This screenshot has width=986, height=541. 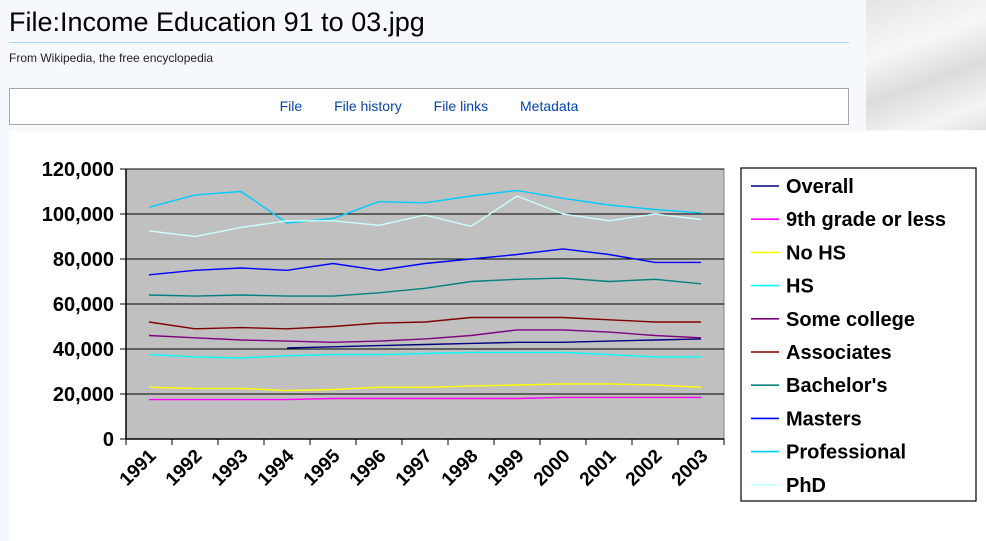 I want to click on legend-label: PhD, so click(x=806, y=486).